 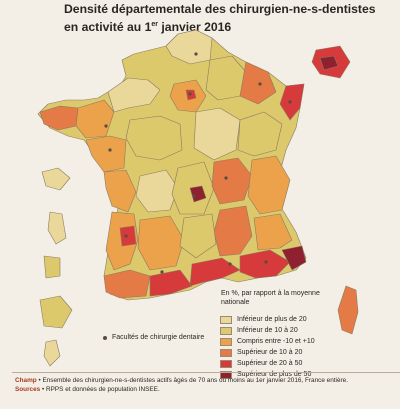 What do you see at coordinates (103, 389) in the screenshot?
I see `sources-text: RPPS et données de population INSEE.` at bounding box center [103, 389].